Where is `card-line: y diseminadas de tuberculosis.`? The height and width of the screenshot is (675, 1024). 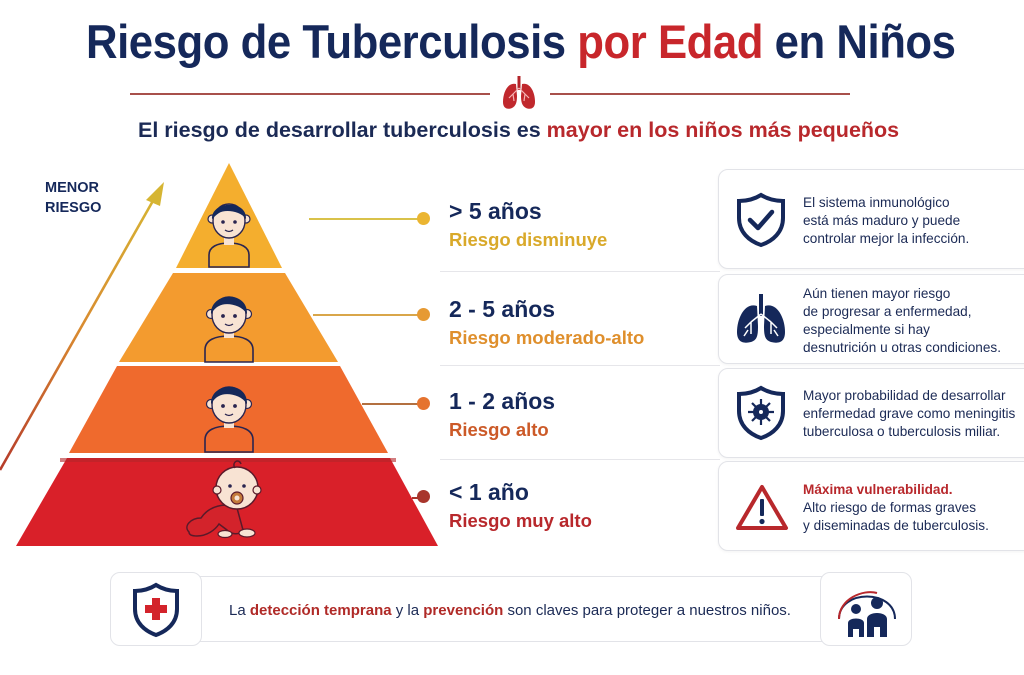
card-line: y diseminadas de tuberculosis. is located at coordinates (896, 525).